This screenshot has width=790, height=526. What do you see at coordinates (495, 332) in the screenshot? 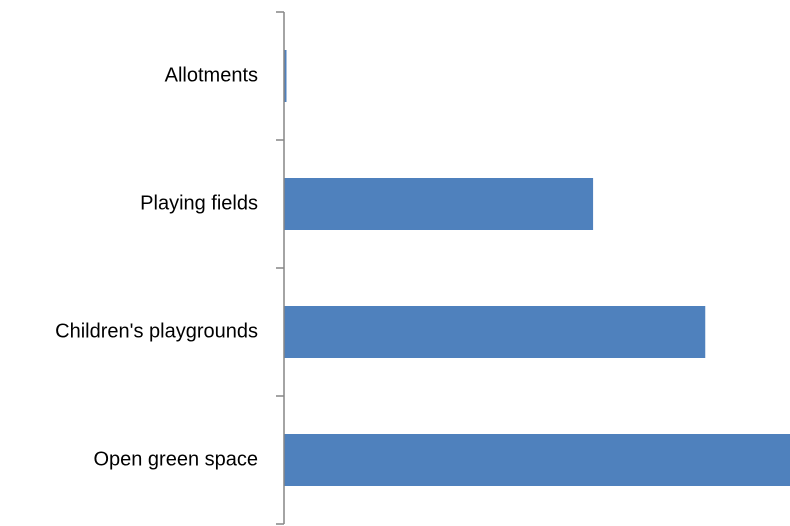
I see `bar-children-s-playgrounds` at bounding box center [495, 332].